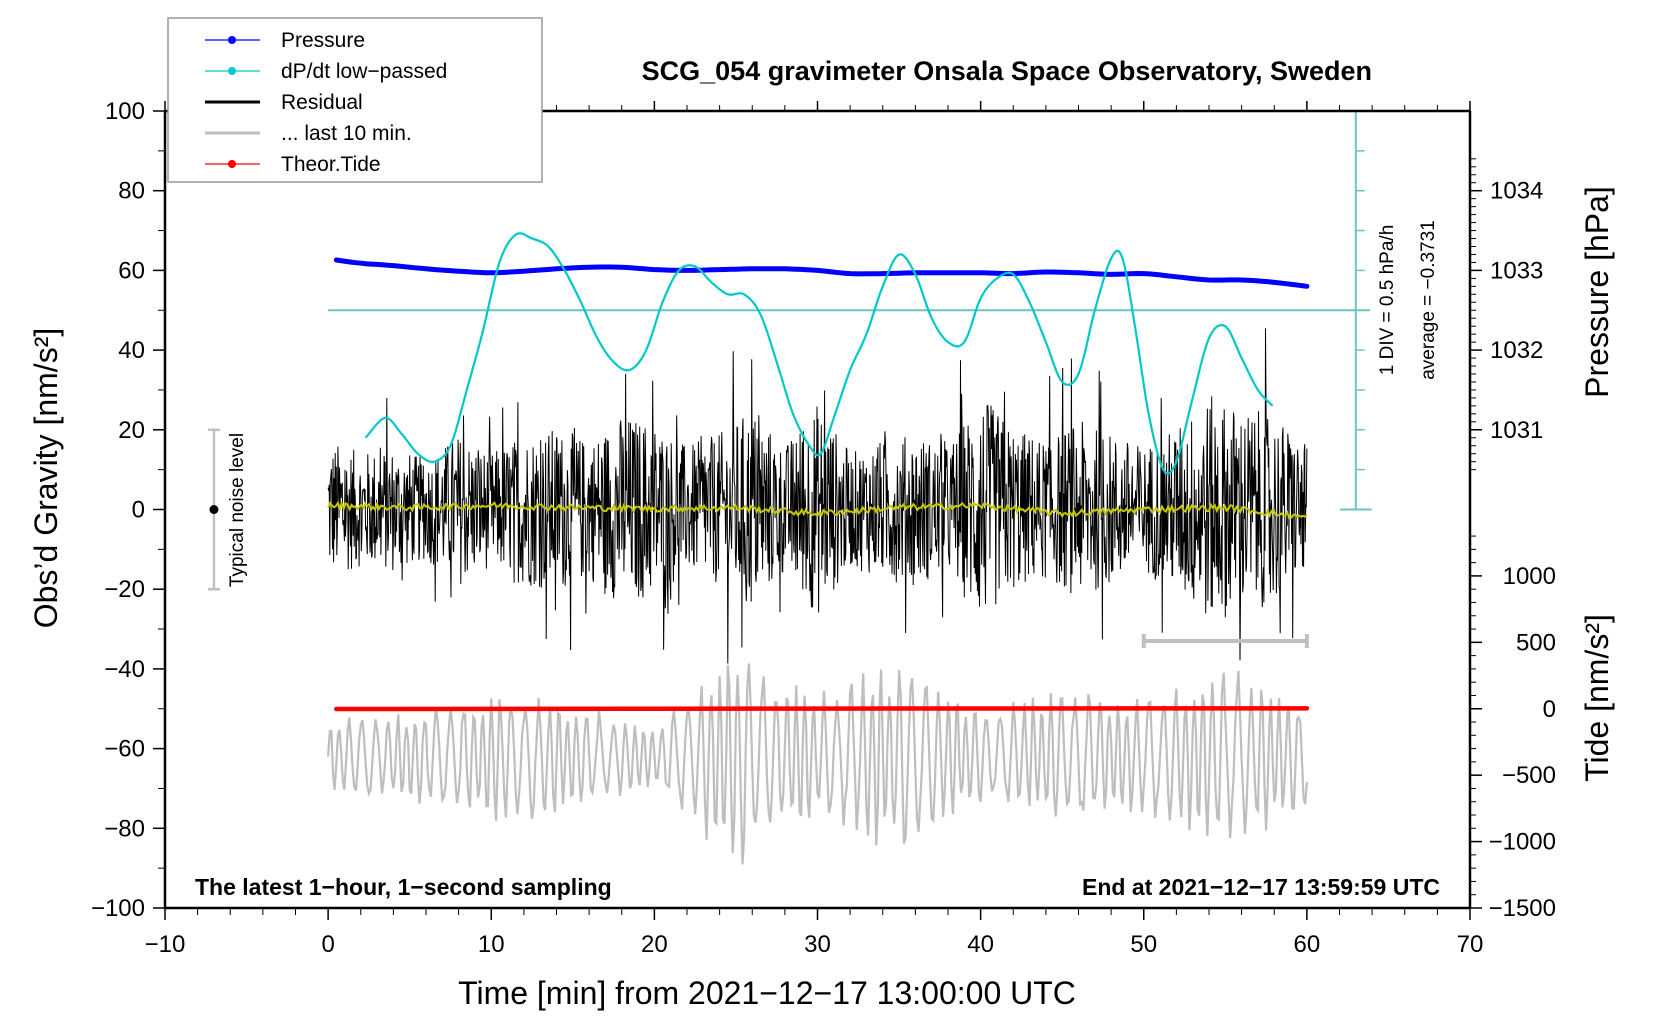 The image size is (1660, 1020). What do you see at coordinates (138, 510) in the screenshot?
I see `y-tick-label: 0` at bounding box center [138, 510].